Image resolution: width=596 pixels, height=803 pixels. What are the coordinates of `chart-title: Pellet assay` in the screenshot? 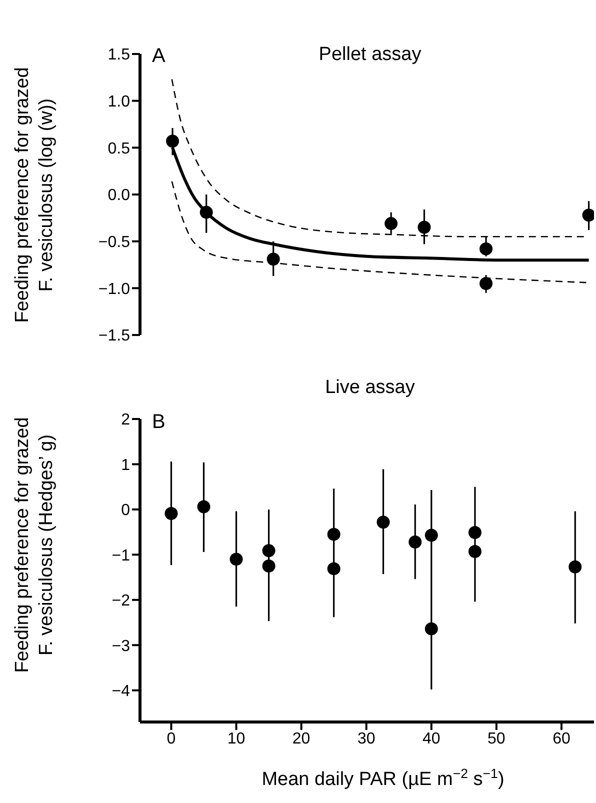 It's located at (370, 54).